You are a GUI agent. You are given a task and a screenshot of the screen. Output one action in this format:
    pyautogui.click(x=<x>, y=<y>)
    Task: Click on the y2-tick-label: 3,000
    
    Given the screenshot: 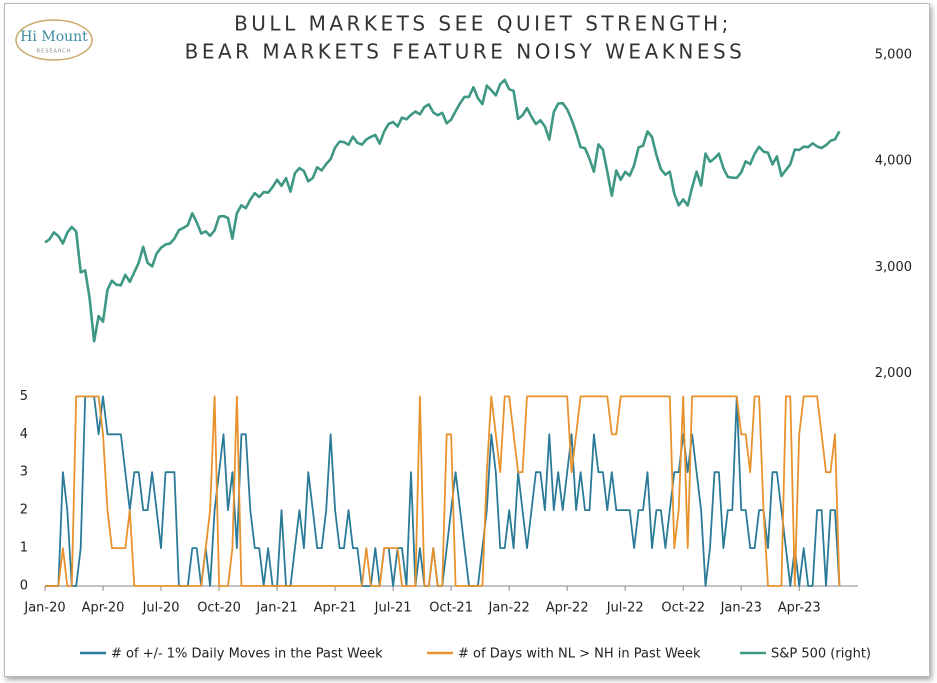 What is the action you would take?
    pyautogui.click(x=893, y=267)
    